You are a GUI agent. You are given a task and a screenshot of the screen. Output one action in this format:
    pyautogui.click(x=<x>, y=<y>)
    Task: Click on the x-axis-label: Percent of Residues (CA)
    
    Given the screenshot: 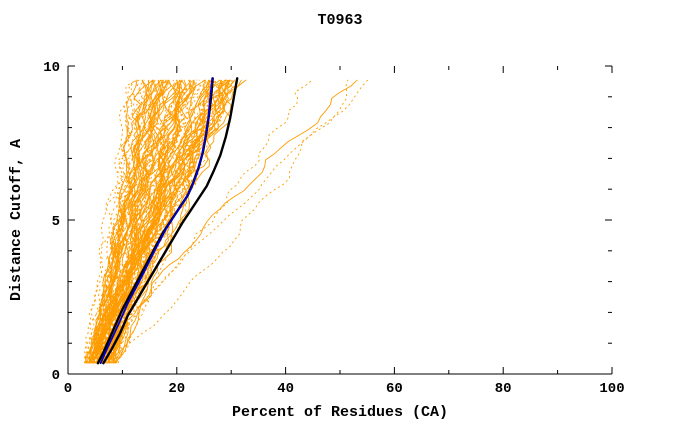 What is the action you would take?
    pyautogui.click(x=340, y=412)
    